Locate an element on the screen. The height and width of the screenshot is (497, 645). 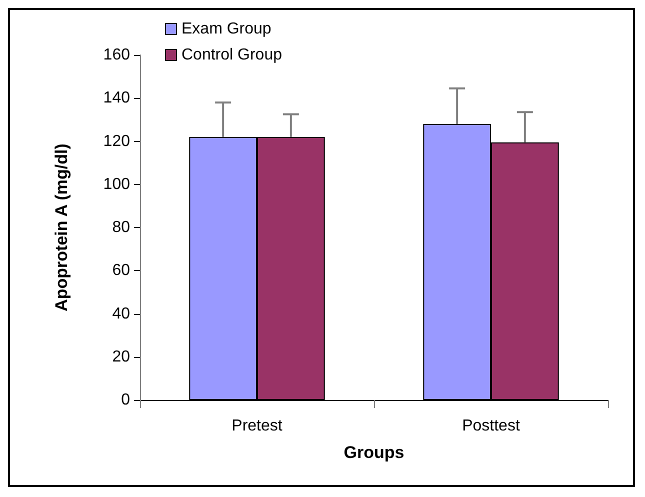
y-tick-label: 40 is located at coordinates (121, 313).